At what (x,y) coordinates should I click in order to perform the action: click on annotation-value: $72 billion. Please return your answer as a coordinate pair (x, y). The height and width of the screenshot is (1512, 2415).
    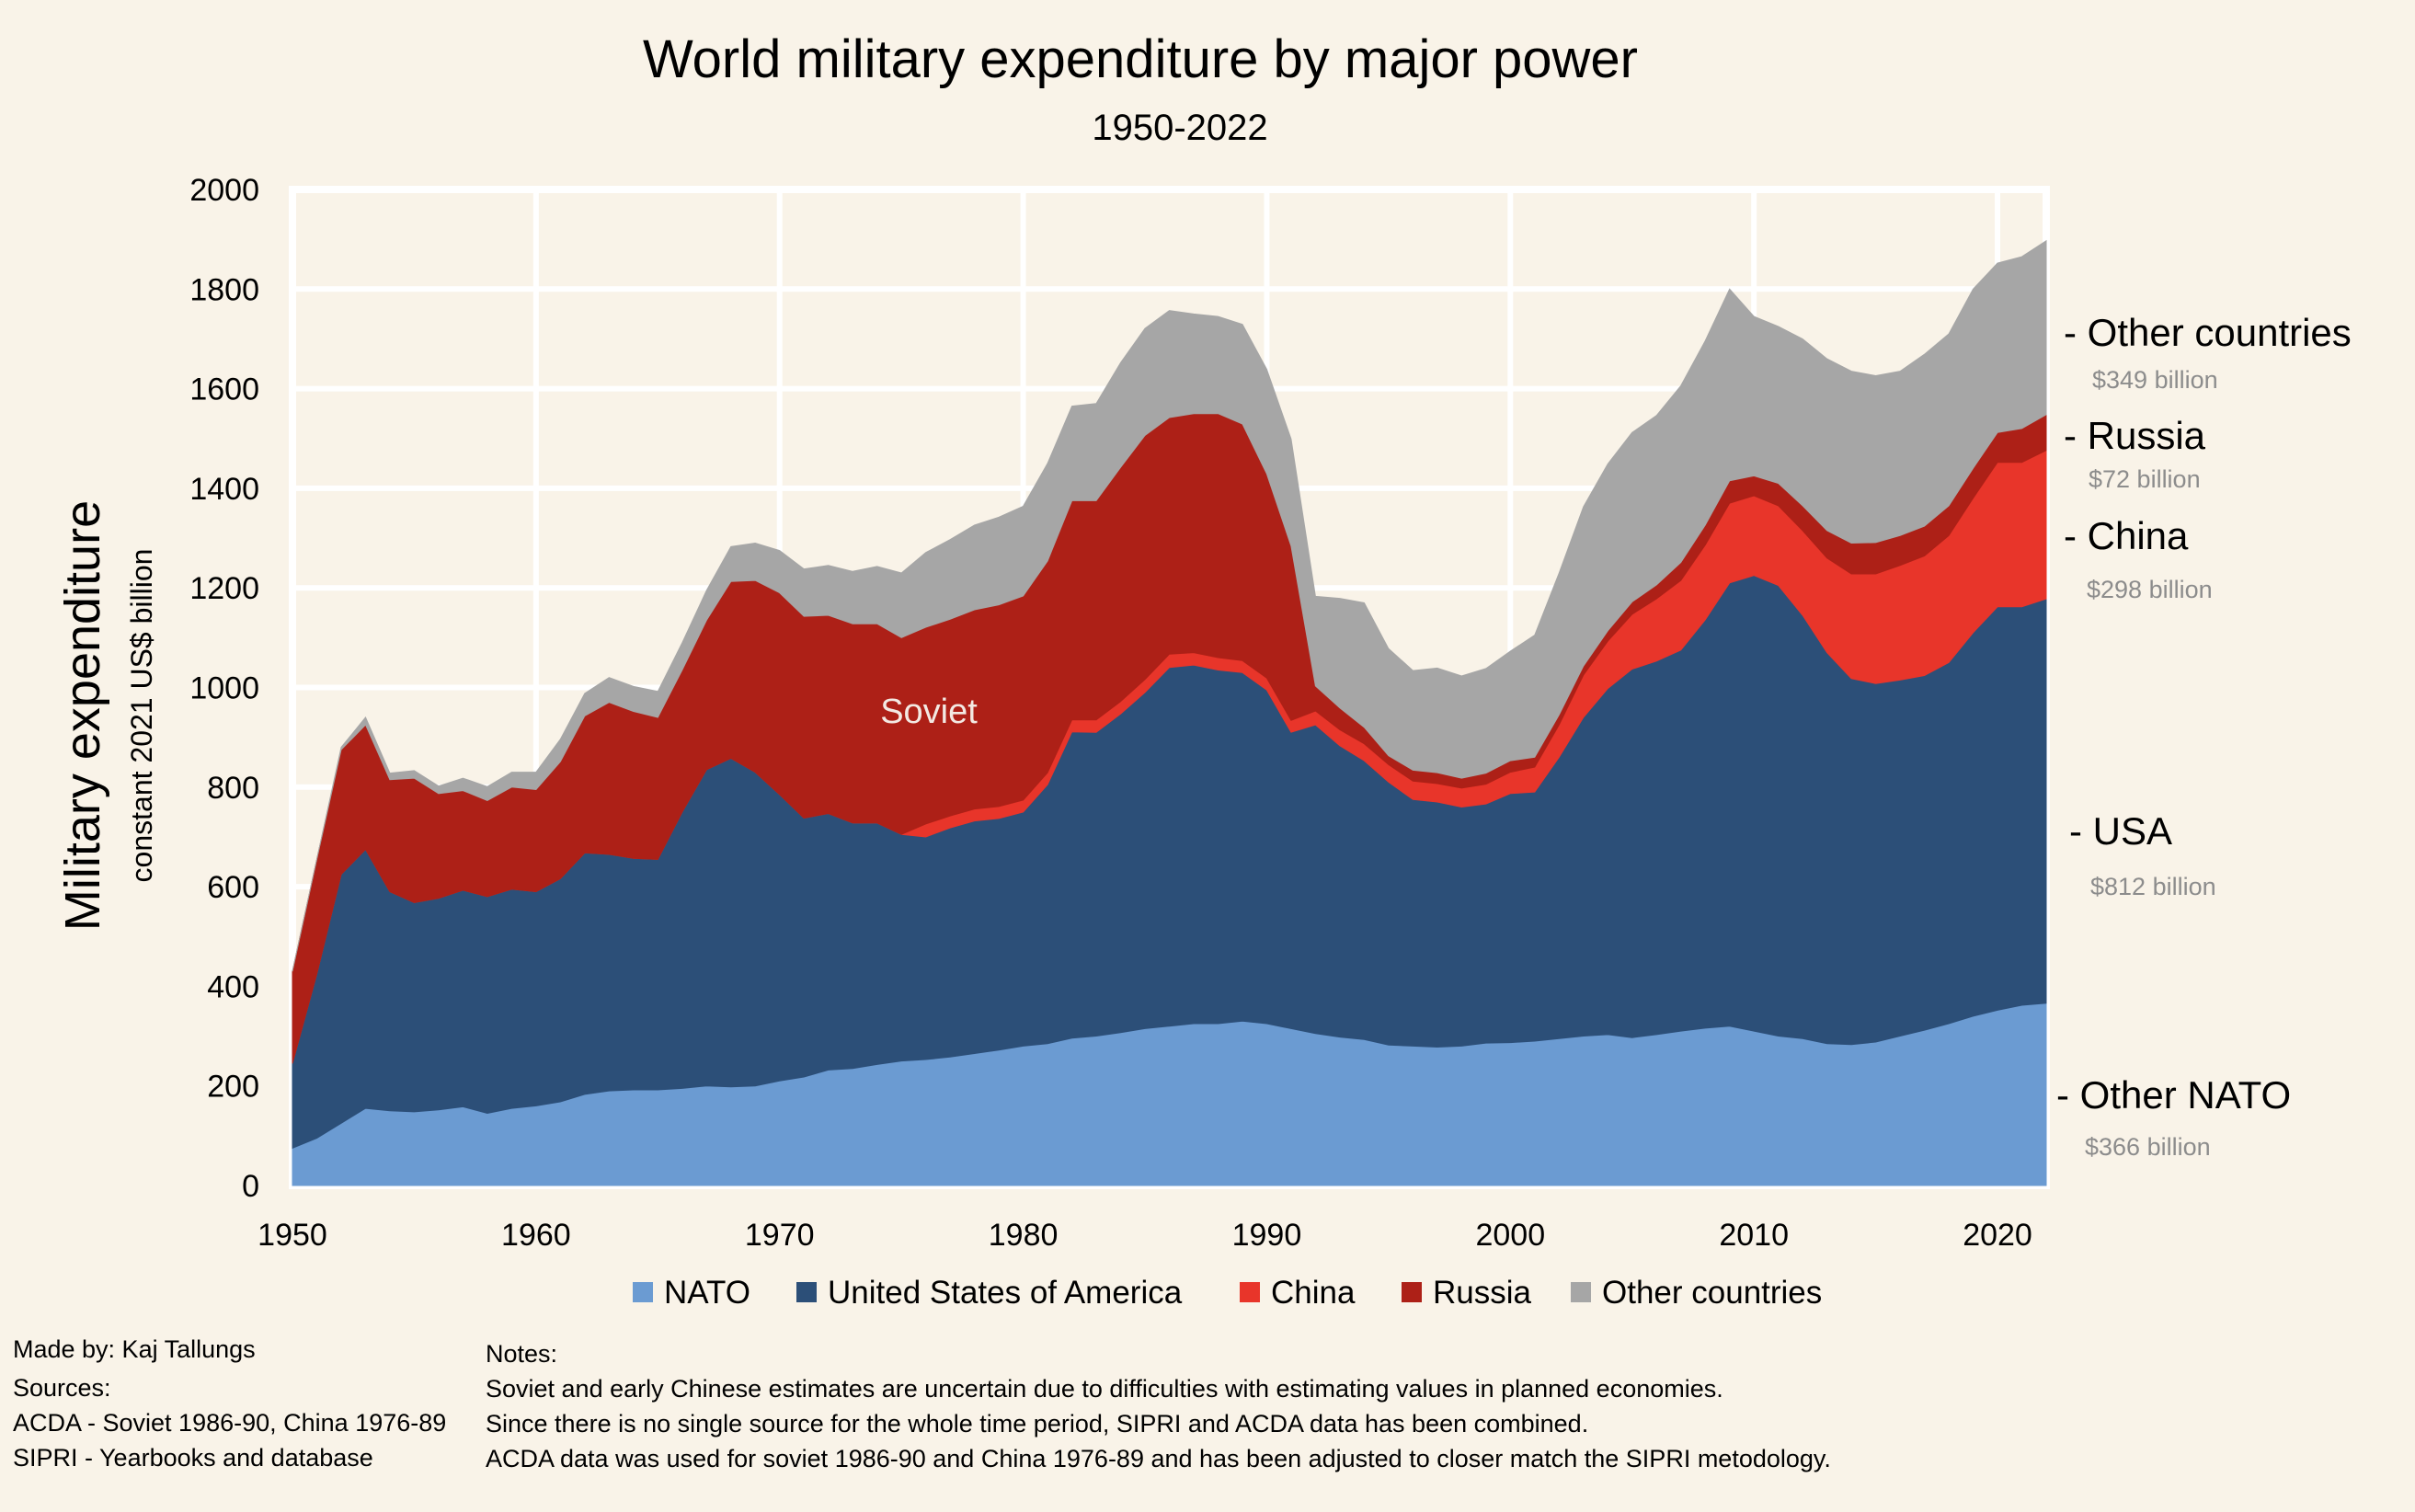
    Looking at the image, I should click on (2145, 479).